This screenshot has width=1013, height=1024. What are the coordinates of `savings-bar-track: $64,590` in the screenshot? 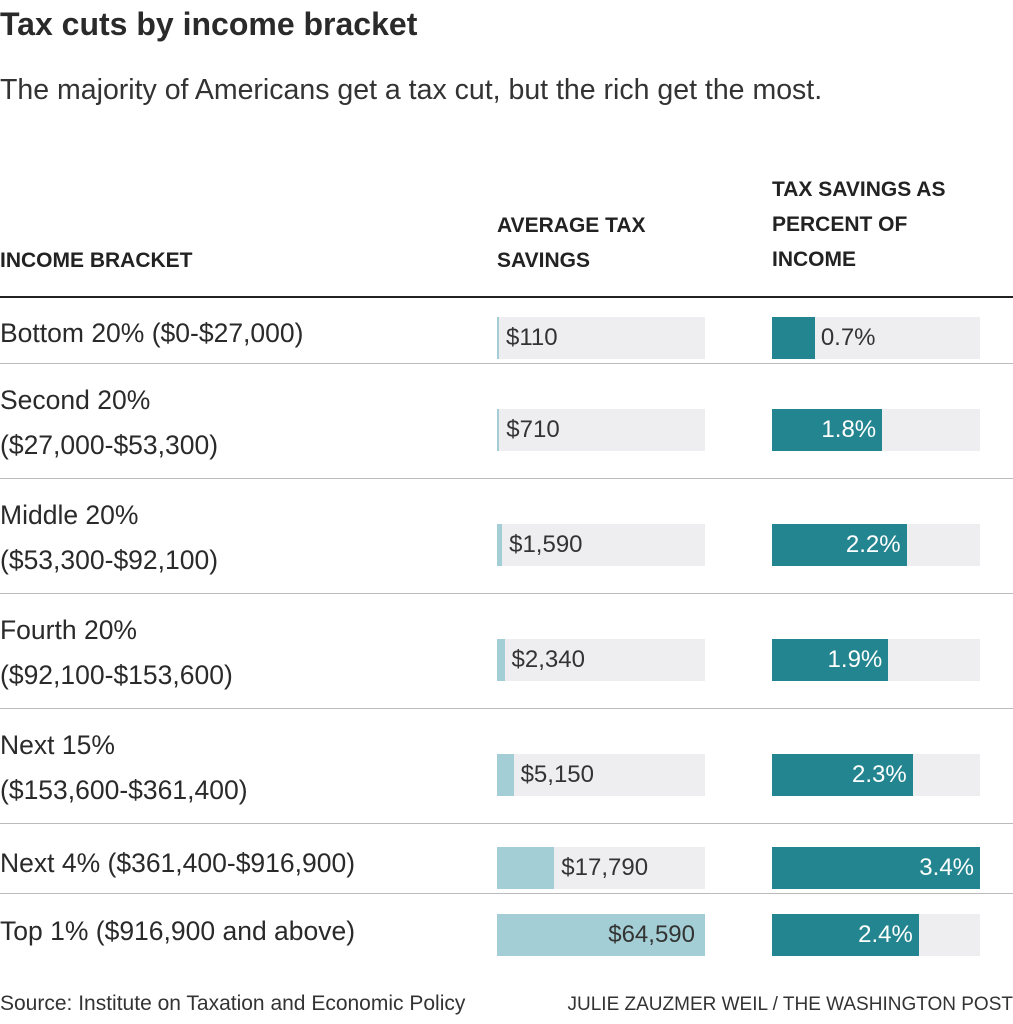 It's located at (601, 935).